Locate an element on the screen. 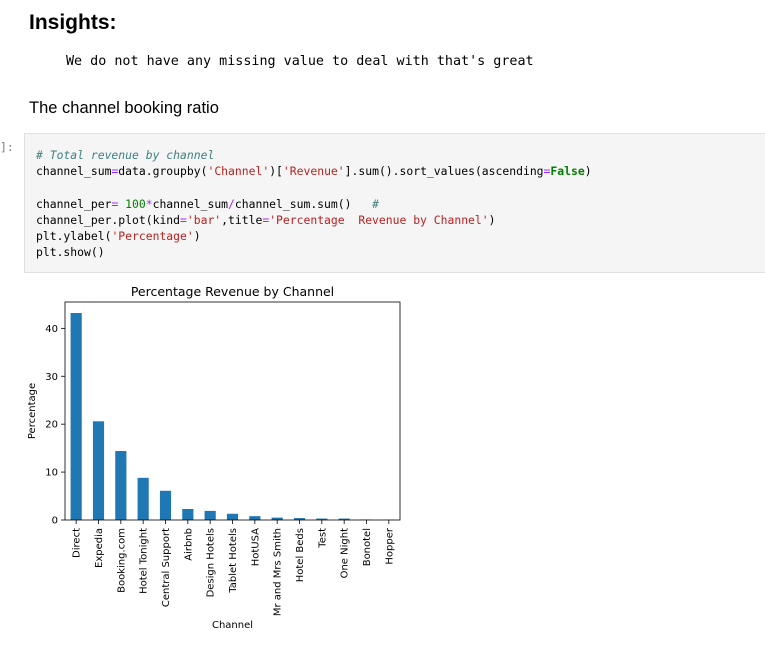  code-token: channel_per.plot(kind is located at coordinates (108, 219).